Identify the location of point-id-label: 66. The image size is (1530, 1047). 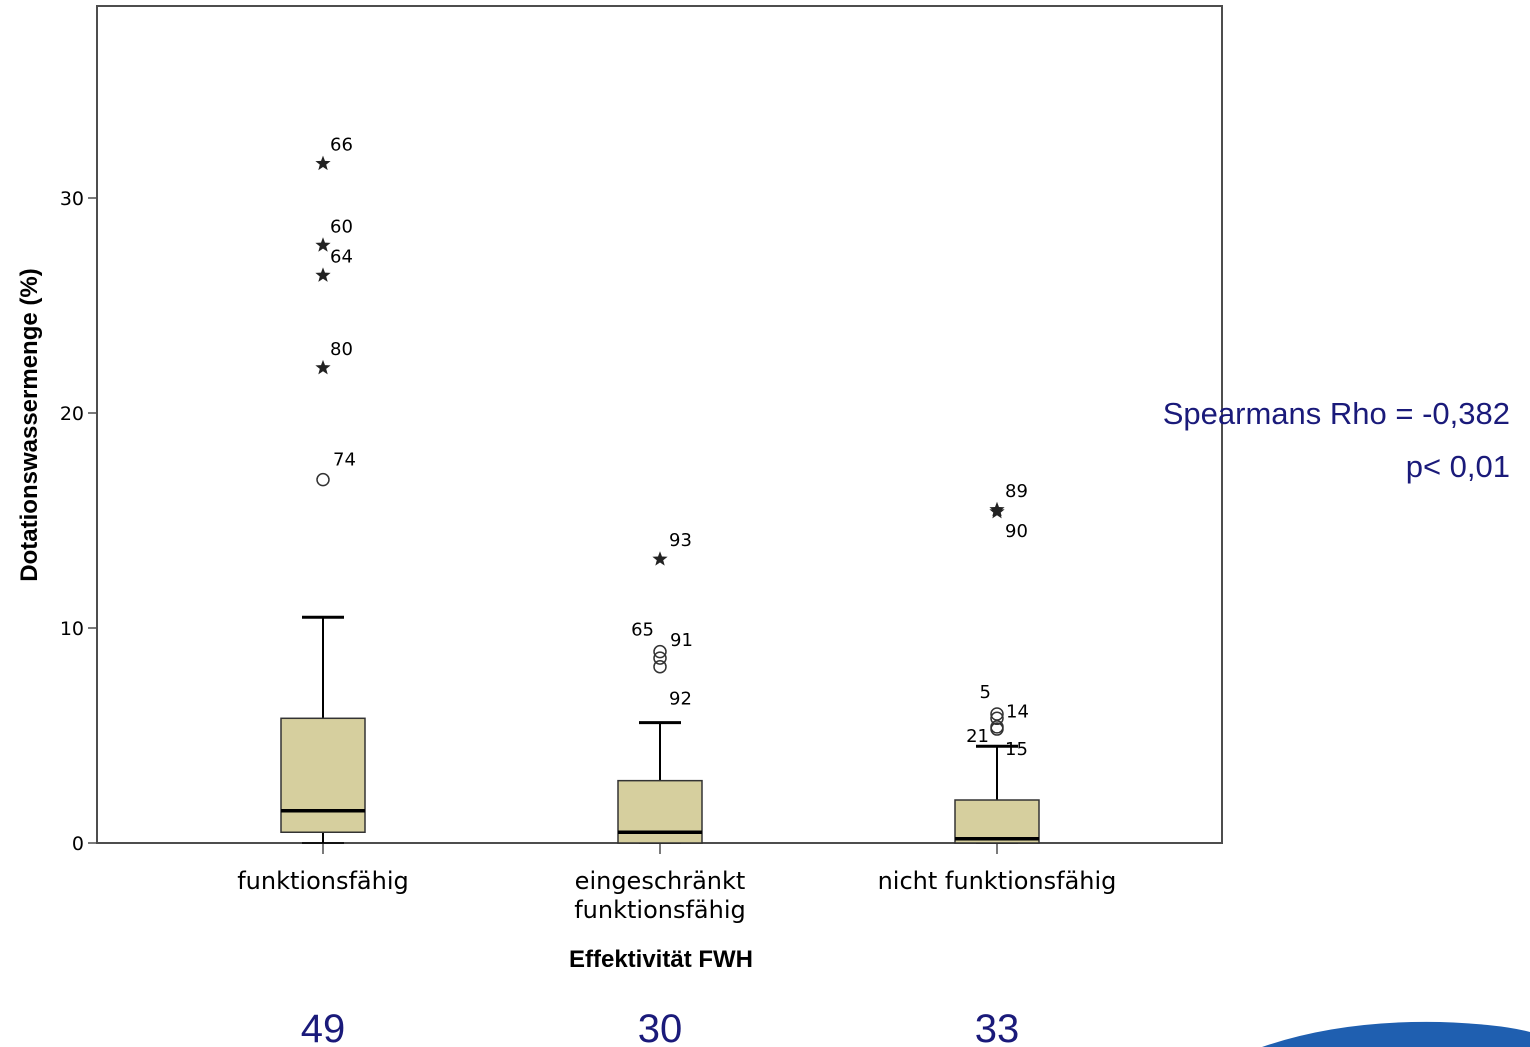
(341, 145).